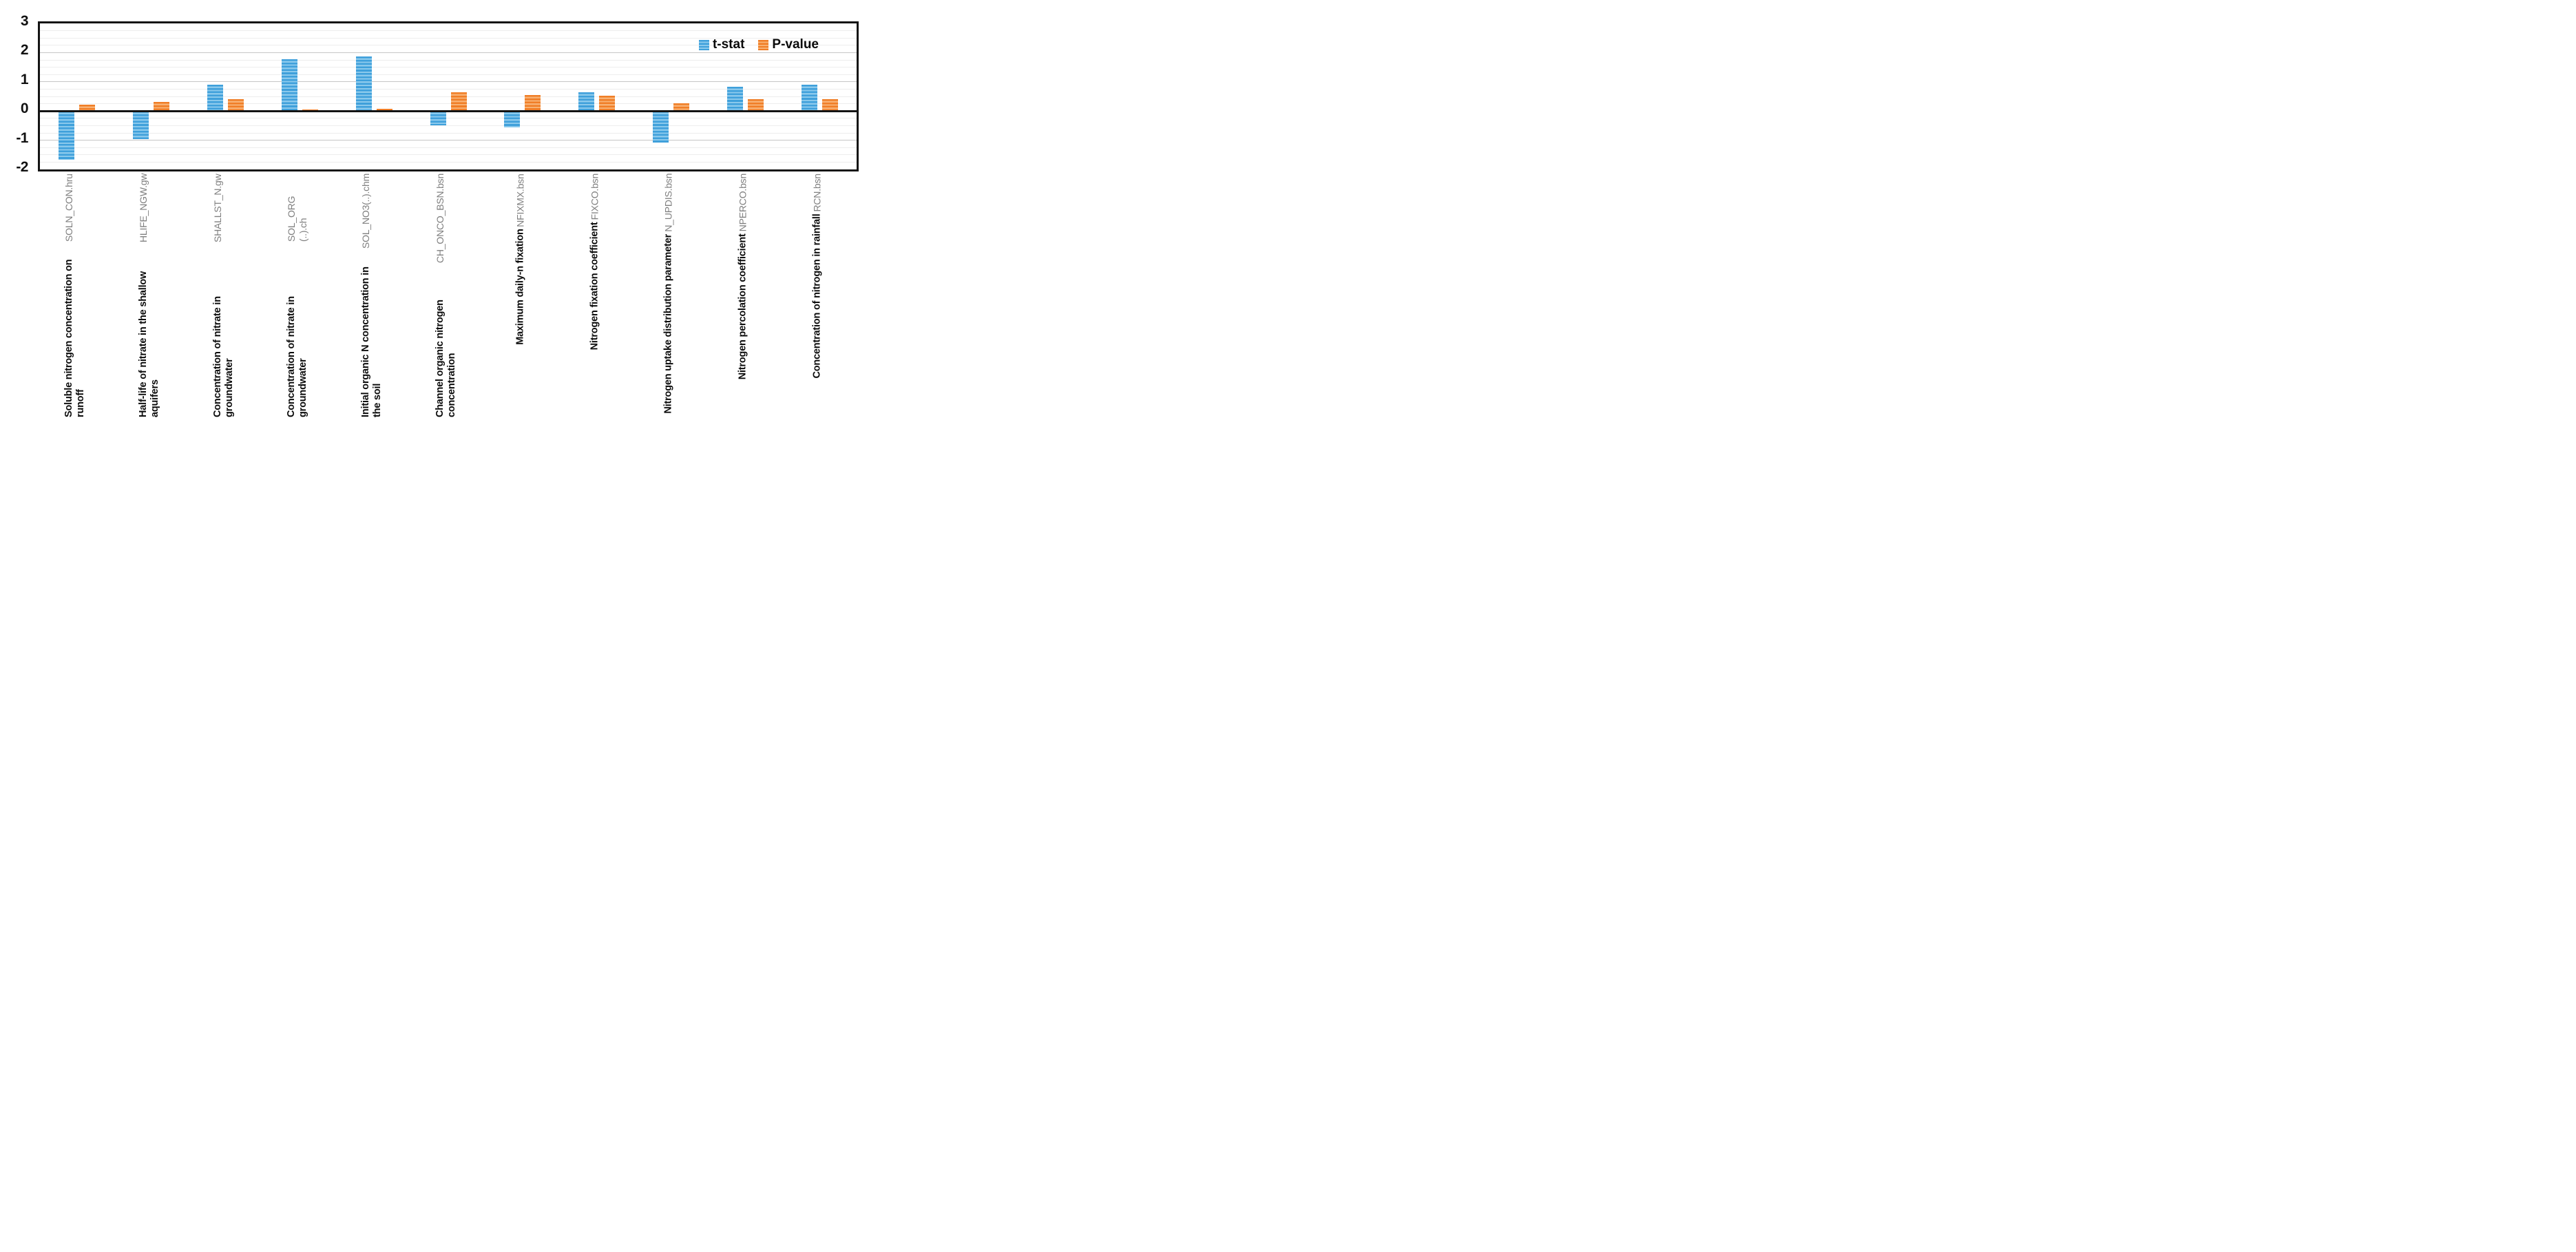  What do you see at coordinates (22, 167) in the screenshot?
I see `y-tick-label: -2` at bounding box center [22, 167].